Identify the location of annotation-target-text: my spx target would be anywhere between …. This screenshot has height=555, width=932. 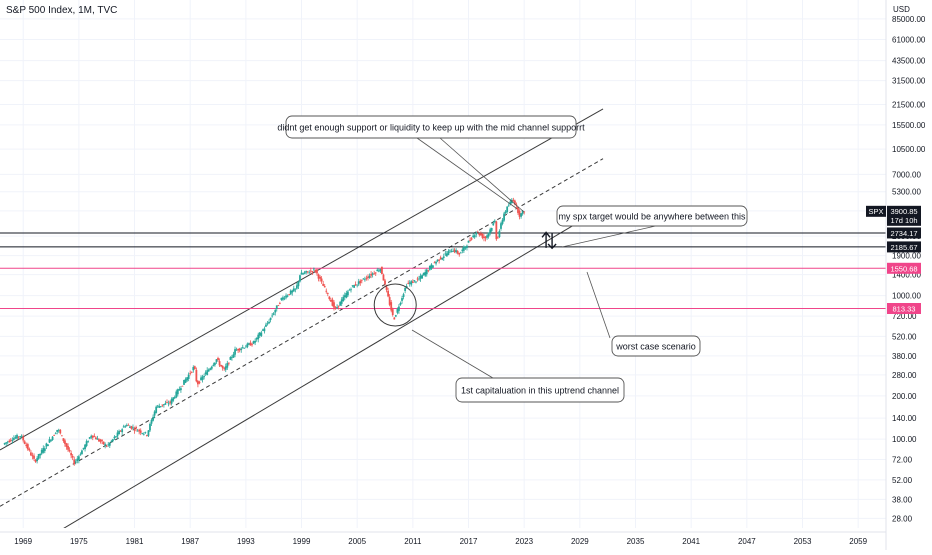
(652, 217).